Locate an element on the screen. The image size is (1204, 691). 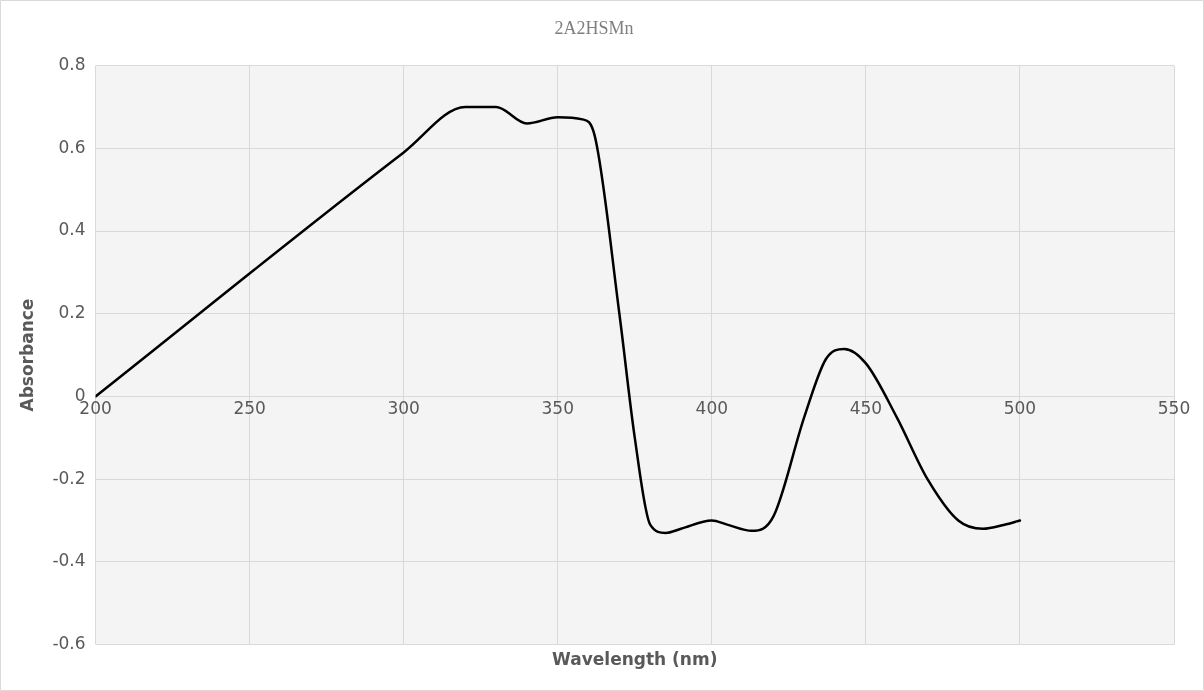
x-tick-label: 450 is located at coordinates (866, 408).